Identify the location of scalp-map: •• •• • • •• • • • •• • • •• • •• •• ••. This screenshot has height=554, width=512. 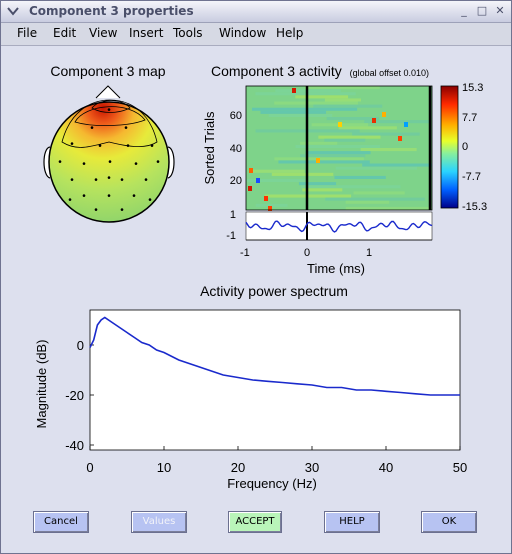
(109, 154).